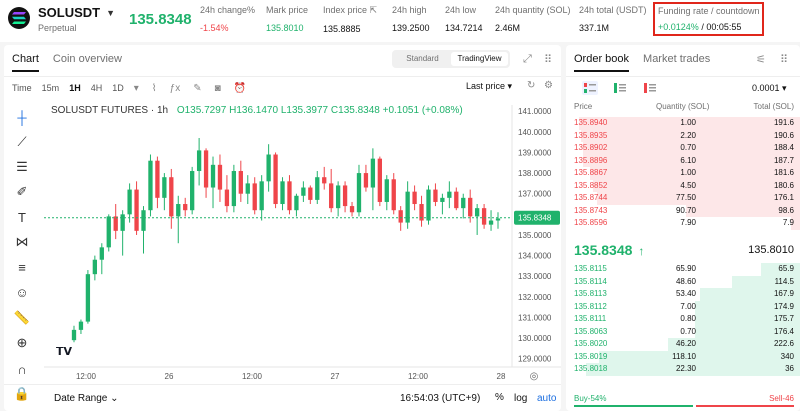  What do you see at coordinates (489, 86) in the screenshot?
I see `price-source-select: Last price ▾` at bounding box center [489, 86].